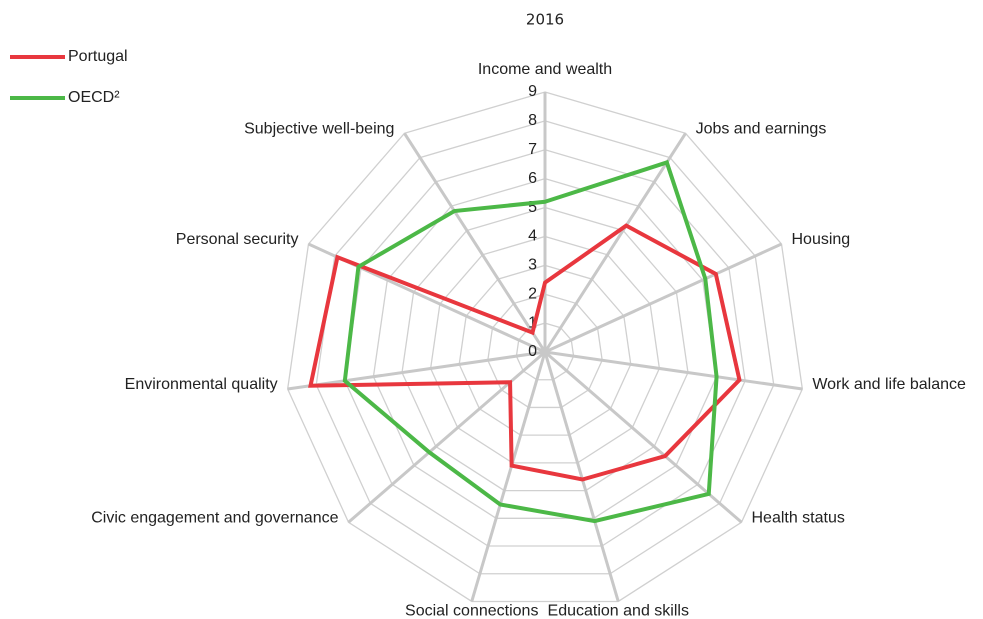  Describe the element at coordinates (545, 20) in the screenshot. I see `chart-subtitle: 2016` at that location.